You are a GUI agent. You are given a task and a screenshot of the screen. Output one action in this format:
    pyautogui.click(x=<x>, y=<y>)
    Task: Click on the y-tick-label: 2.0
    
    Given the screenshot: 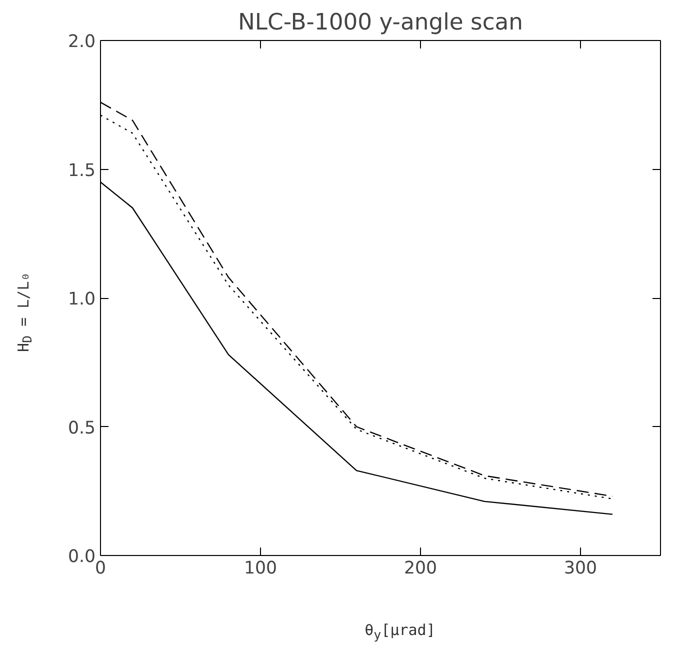 What is the action you would take?
    pyautogui.click(x=82, y=42)
    